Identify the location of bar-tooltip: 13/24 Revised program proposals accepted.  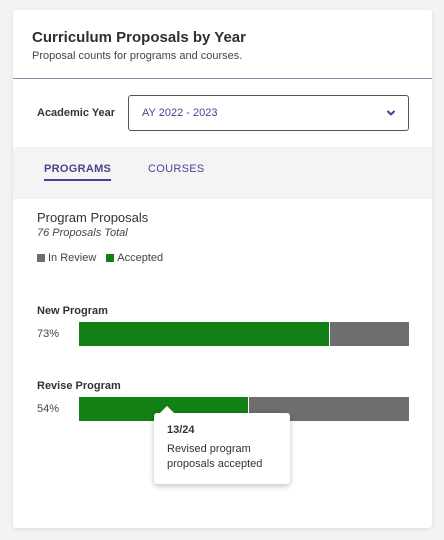
(222, 448).